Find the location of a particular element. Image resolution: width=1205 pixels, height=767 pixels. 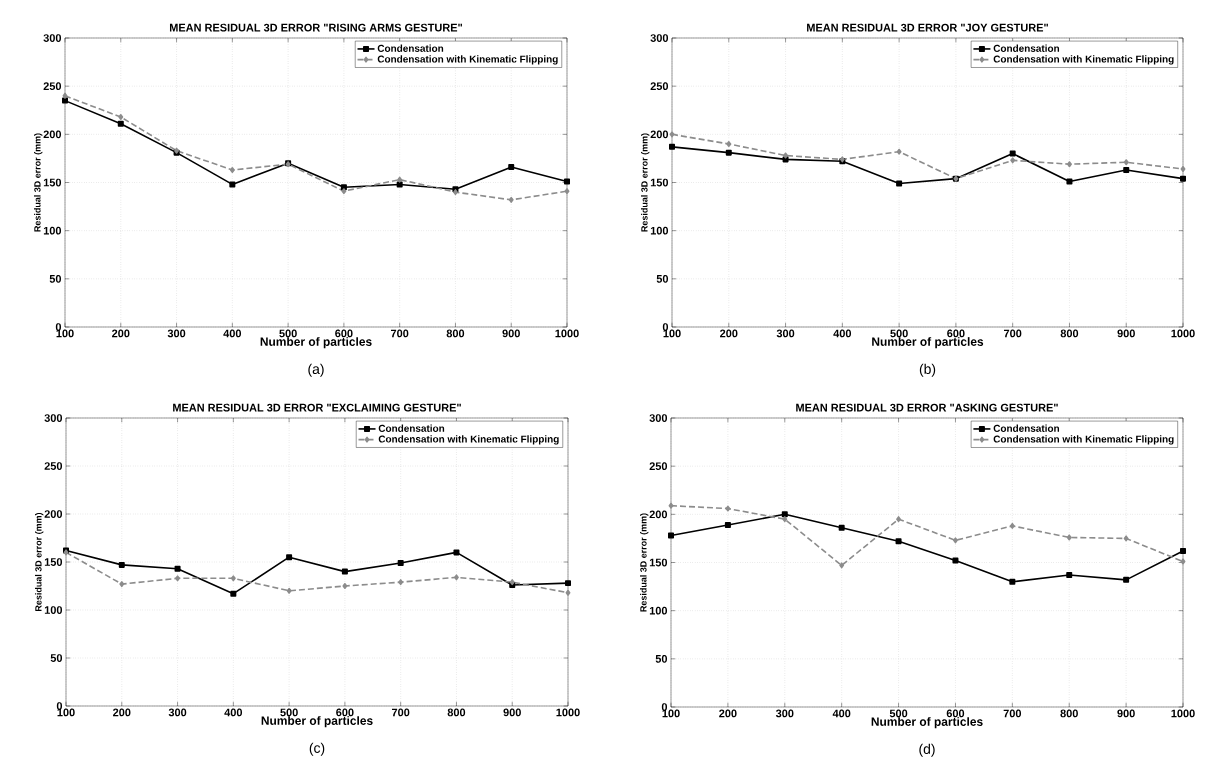

chart-title: MEAN RESIDUAL 3D ERROR "ASKING GESTURE" is located at coordinates (927, 407).